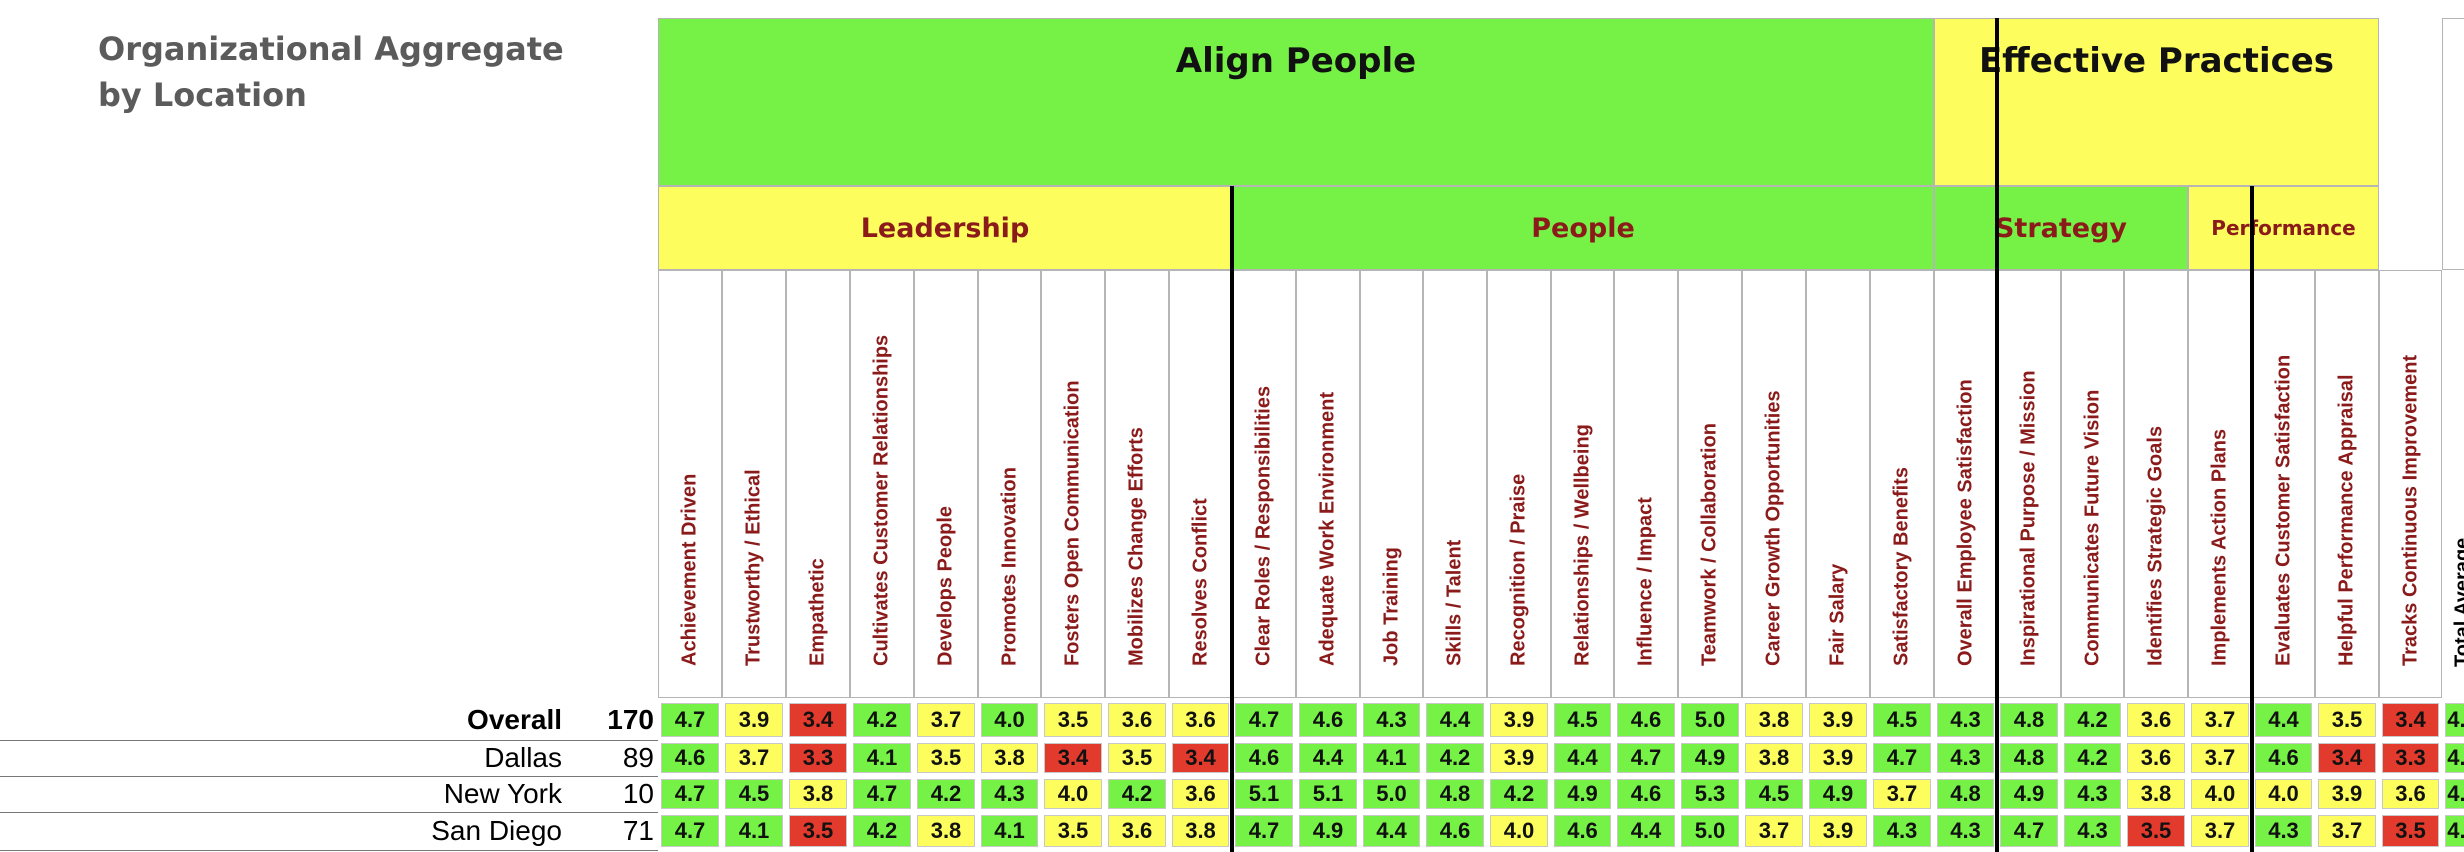 Image resolution: width=2464 pixels, height=852 pixels. I want to click on value-cell: 4.7, so click(1902, 758).